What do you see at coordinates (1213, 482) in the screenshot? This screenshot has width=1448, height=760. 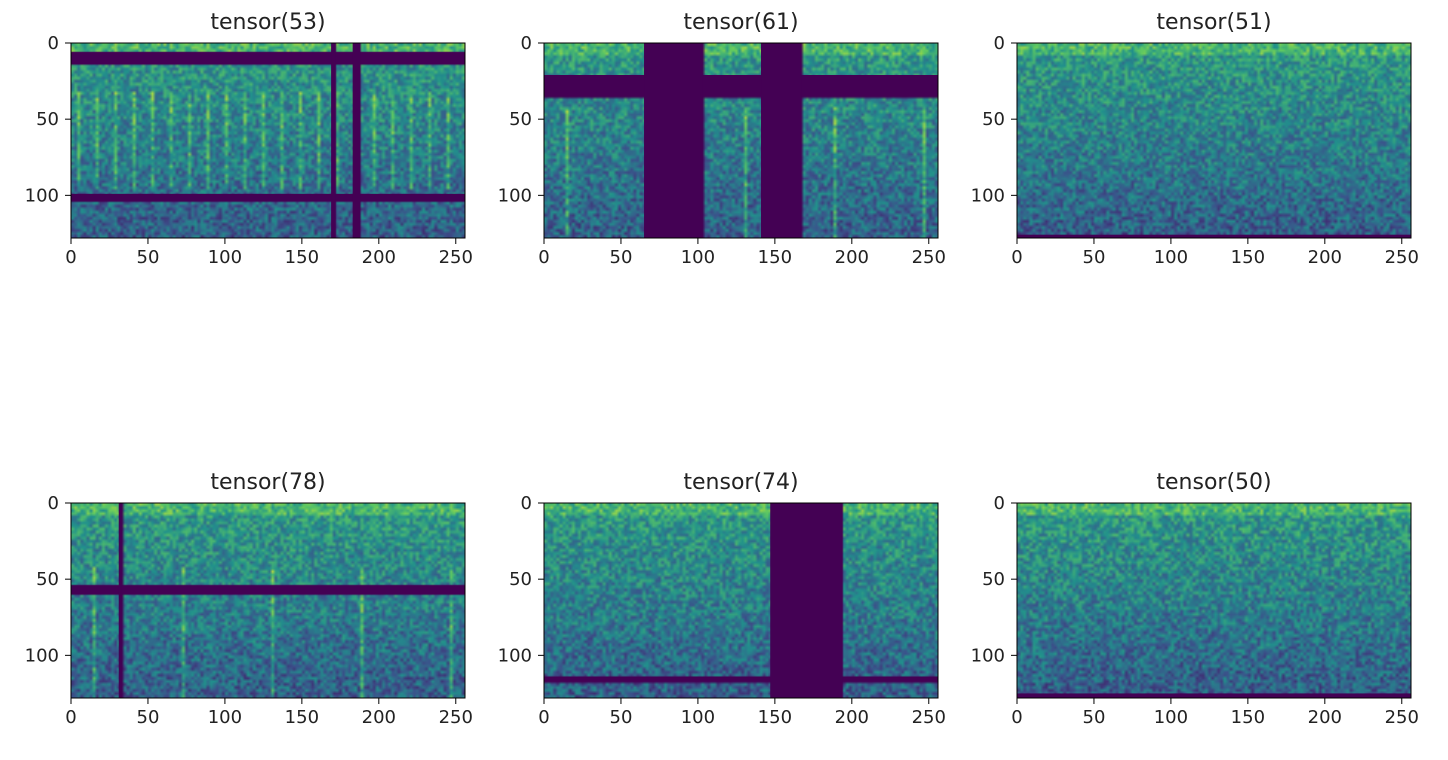 I see `panel-title: tensor(50)` at bounding box center [1213, 482].